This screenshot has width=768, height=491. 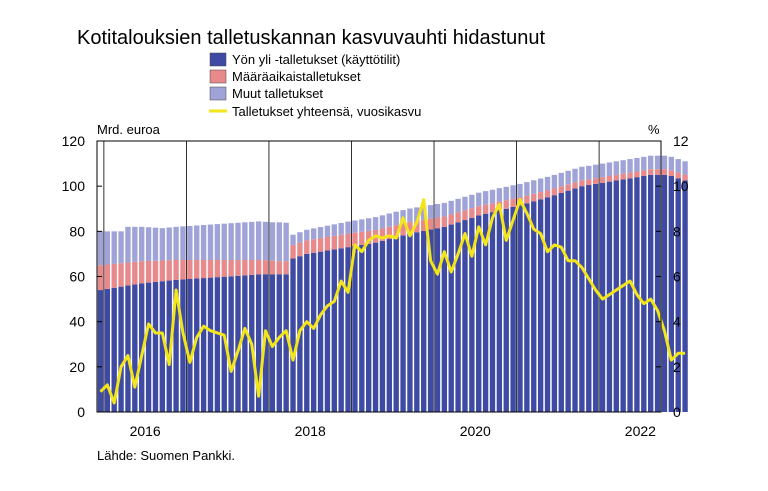 What do you see at coordinates (77, 367) in the screenshot?
I see `left-tick-label: 20` at bounding box center [77, 367].